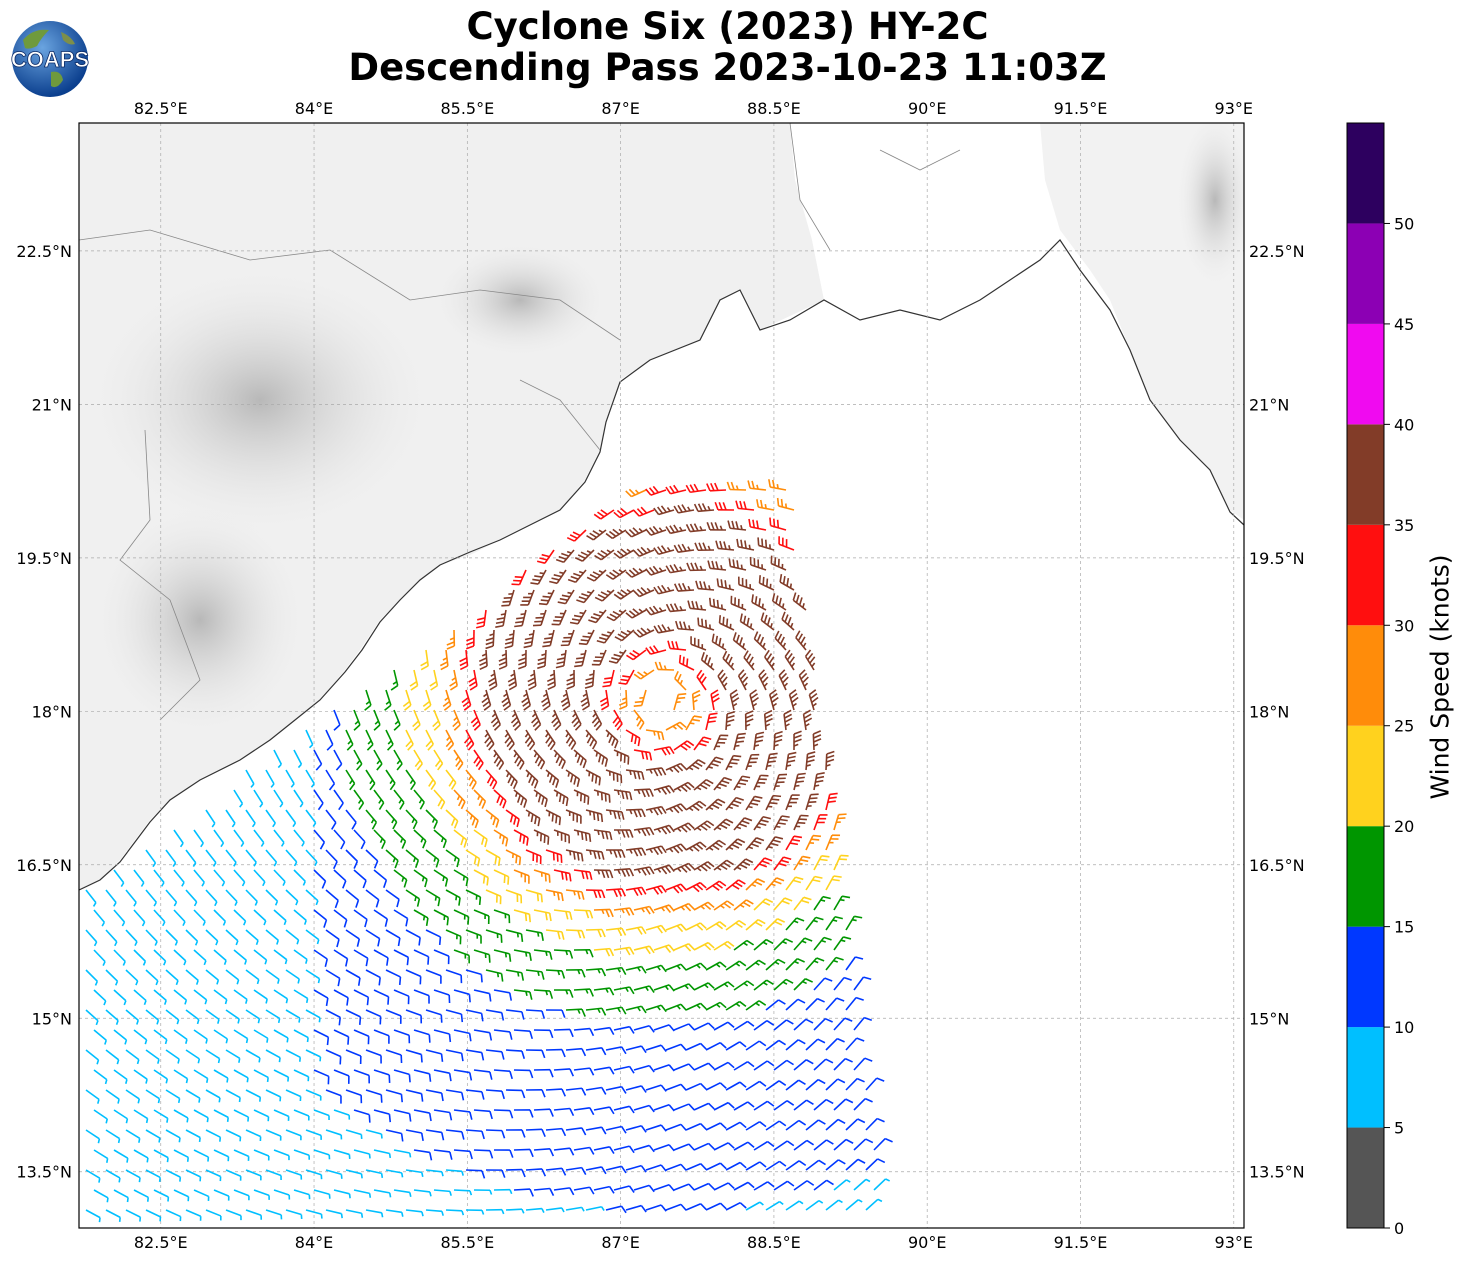  Describe the element at coordinates (1234, 108) in the screenshot. I see `lon-tick-label: 93°E` at that location.